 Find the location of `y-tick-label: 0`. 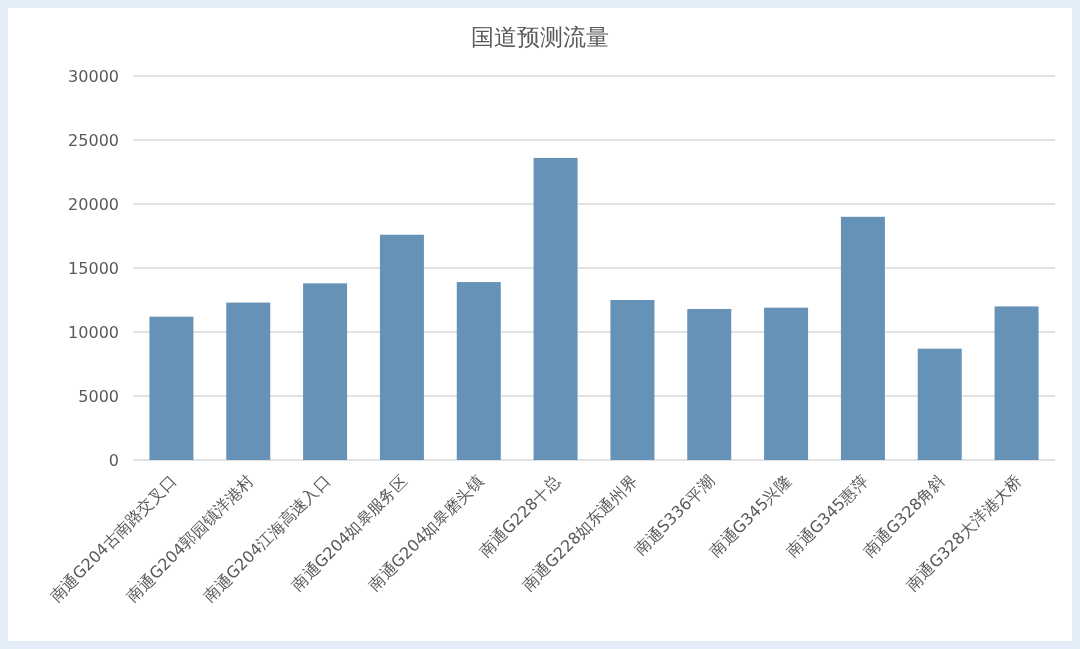

y-tick-label: 0 is located at coordinates (113, 460).